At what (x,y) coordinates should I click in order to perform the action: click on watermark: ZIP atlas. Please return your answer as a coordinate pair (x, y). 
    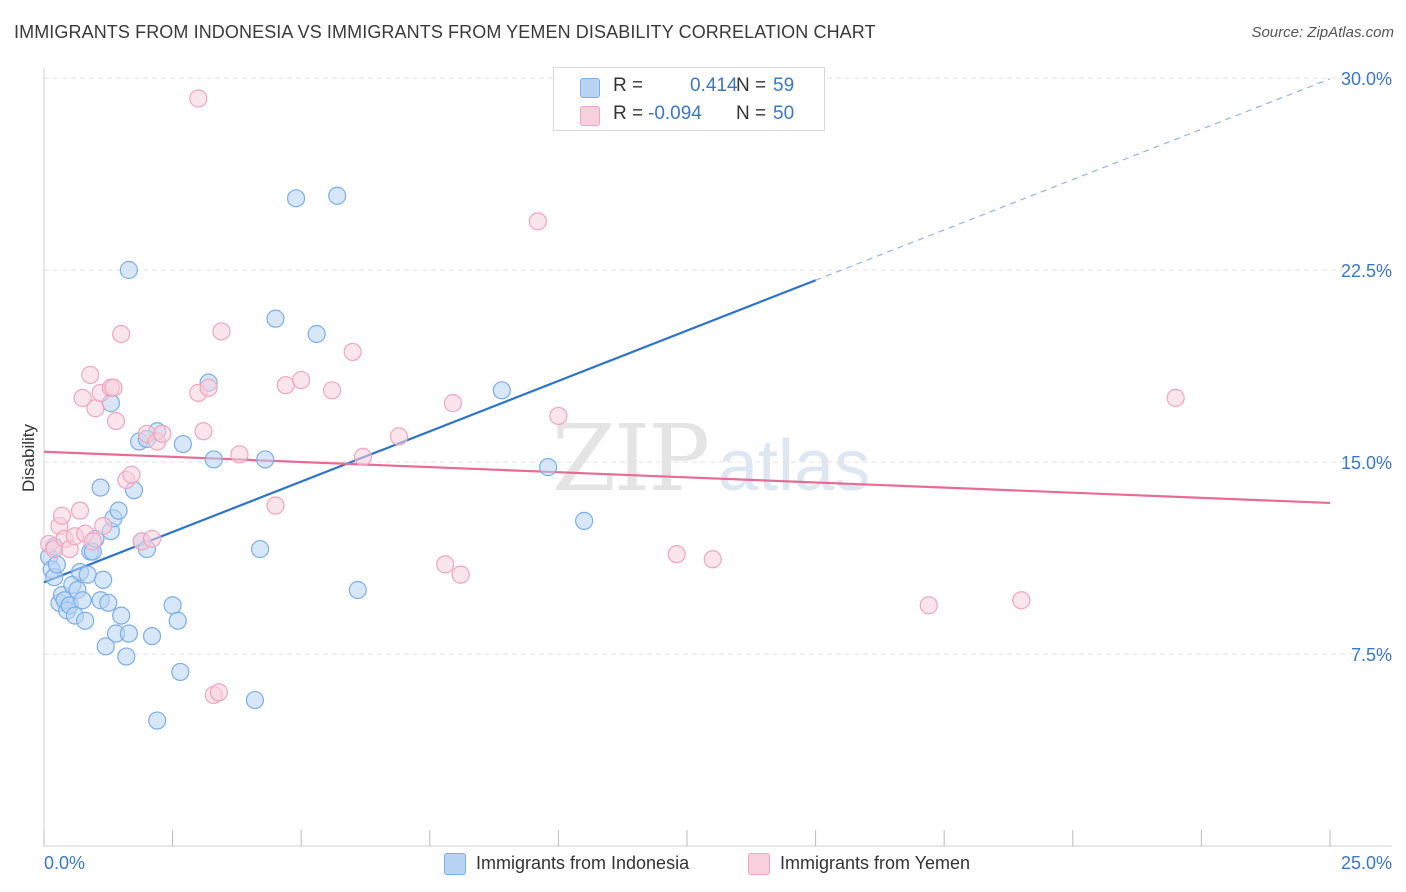
    Looking at the image, I should click on (711, 458).